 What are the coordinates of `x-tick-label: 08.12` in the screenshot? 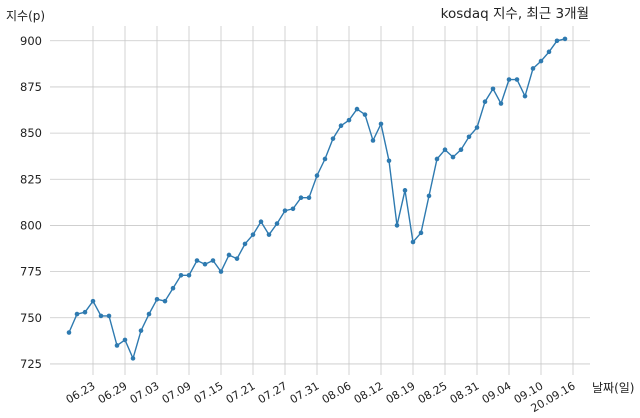 It's located at (369, 392).